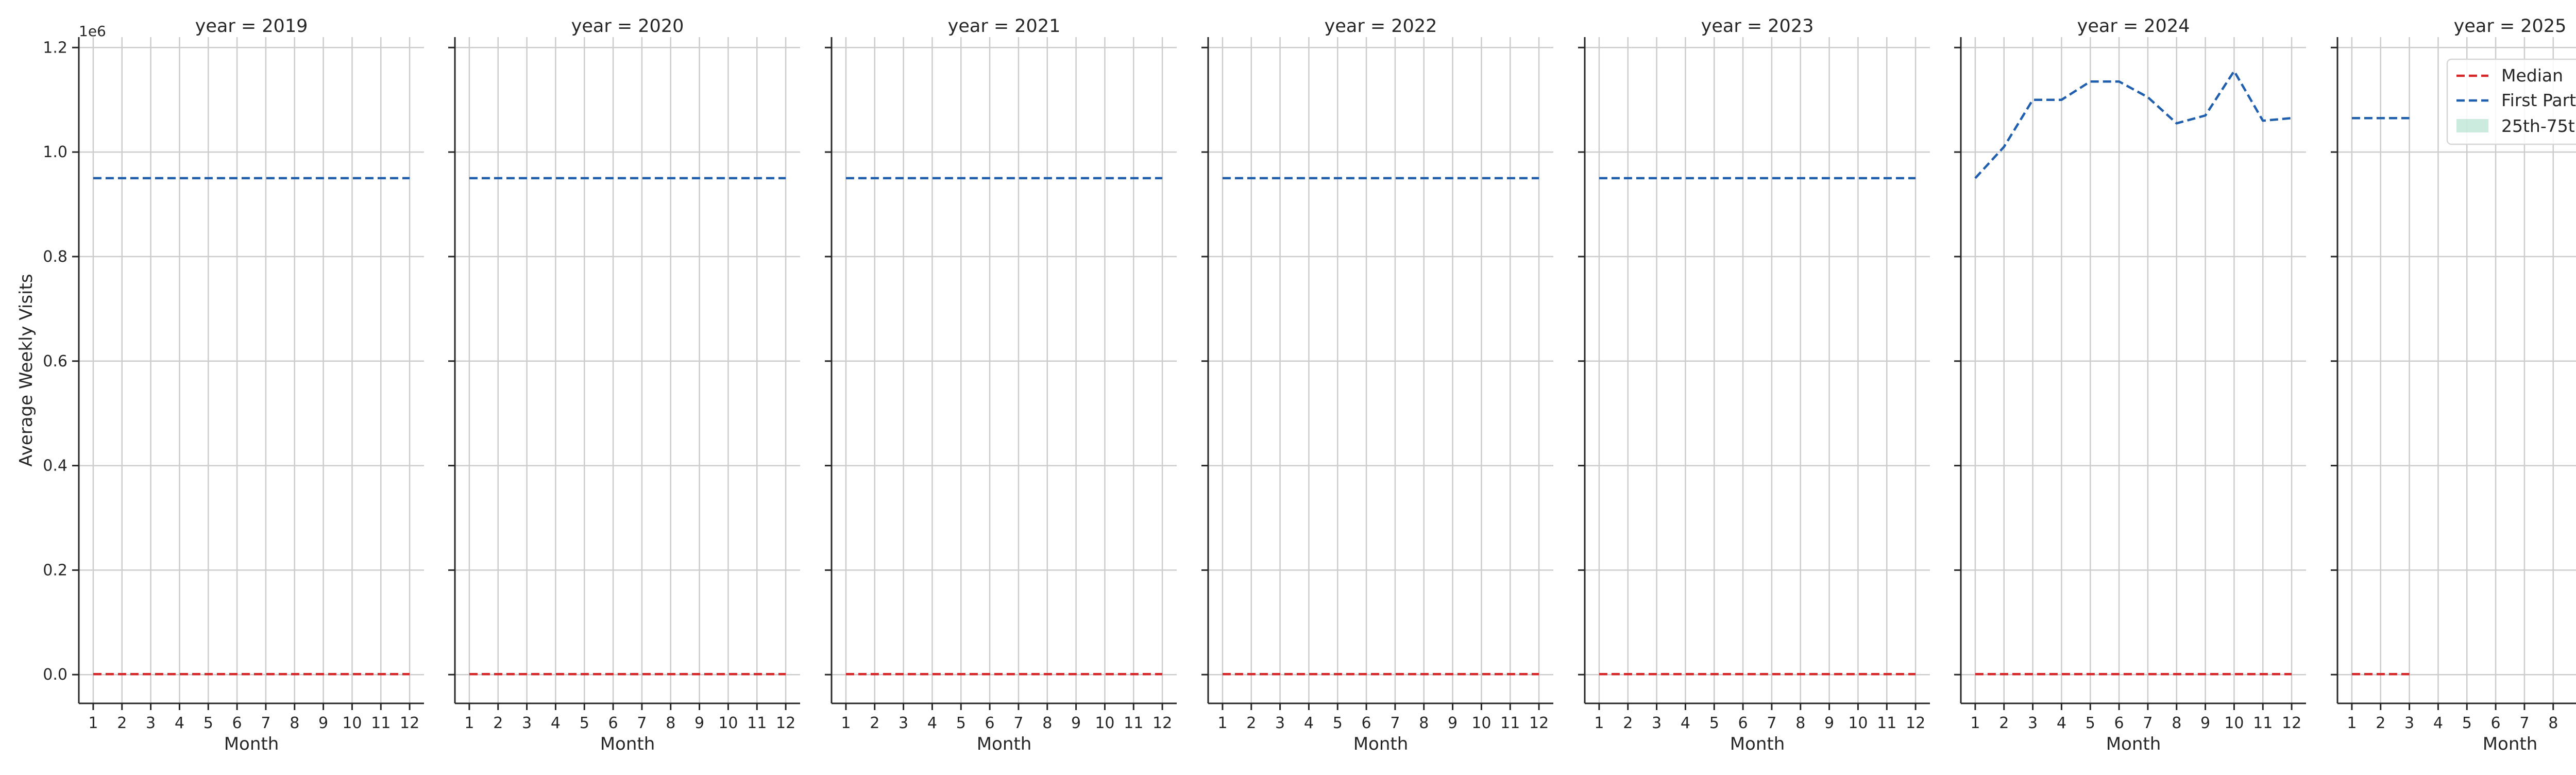 The width and height of the screenshot is (2576, 775). Describe the element at coordinates (251, 26) in the screenshot. I see `panel-title: year = 2019` at that location.